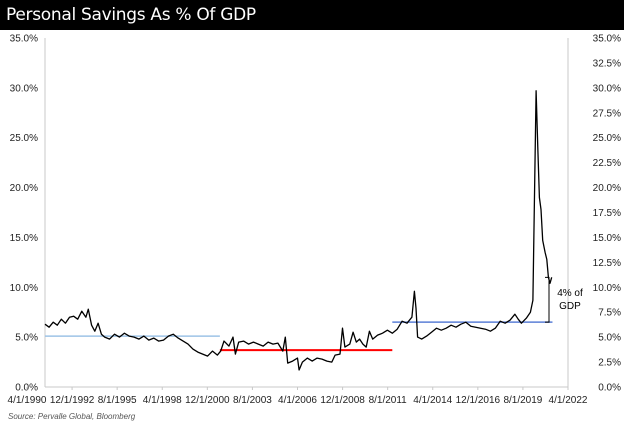  I want to click on right-y-tick-label: 27.5%, so click(607, 113).